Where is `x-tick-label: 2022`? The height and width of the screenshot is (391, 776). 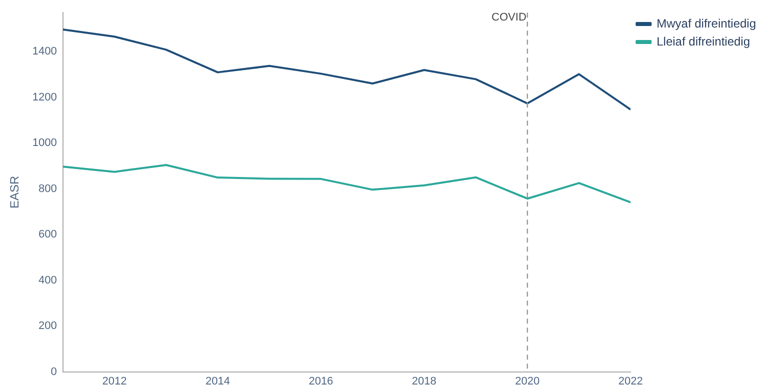
x-tick-label: 2022 is located at coordinates (630, 381).